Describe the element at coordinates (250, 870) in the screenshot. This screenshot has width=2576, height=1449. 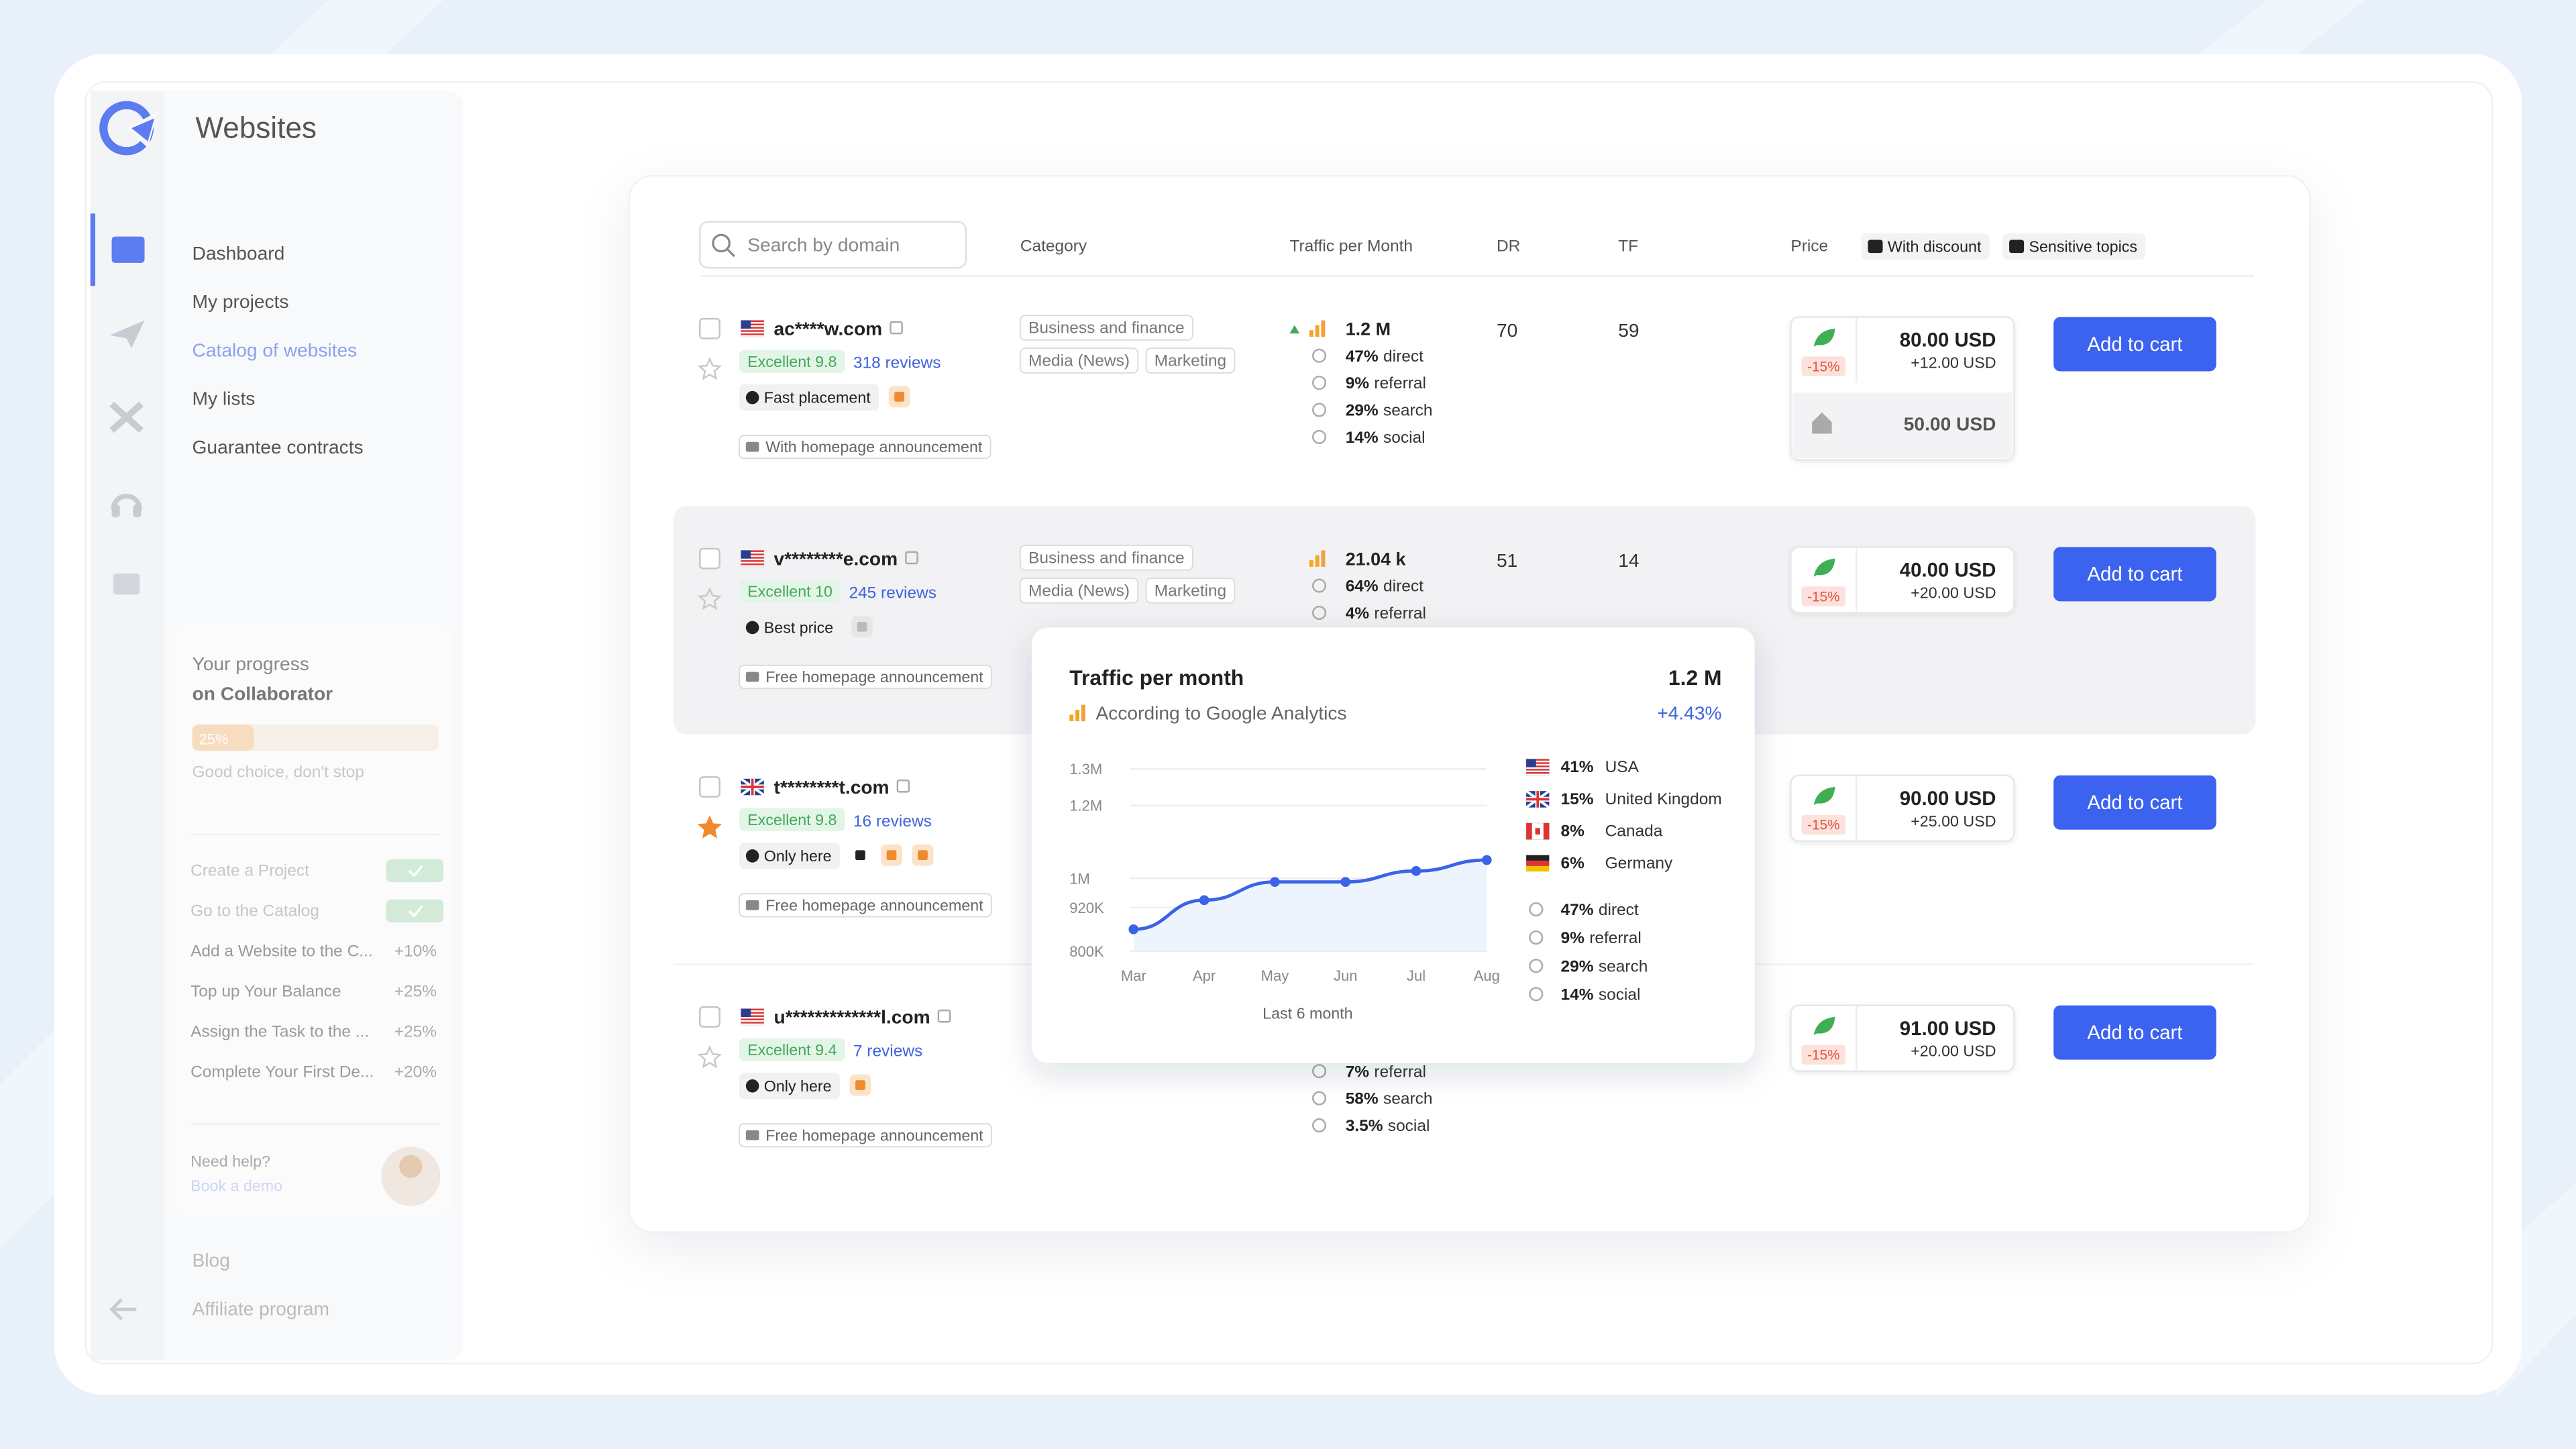
I see `task-label: Create a Project` at that location.